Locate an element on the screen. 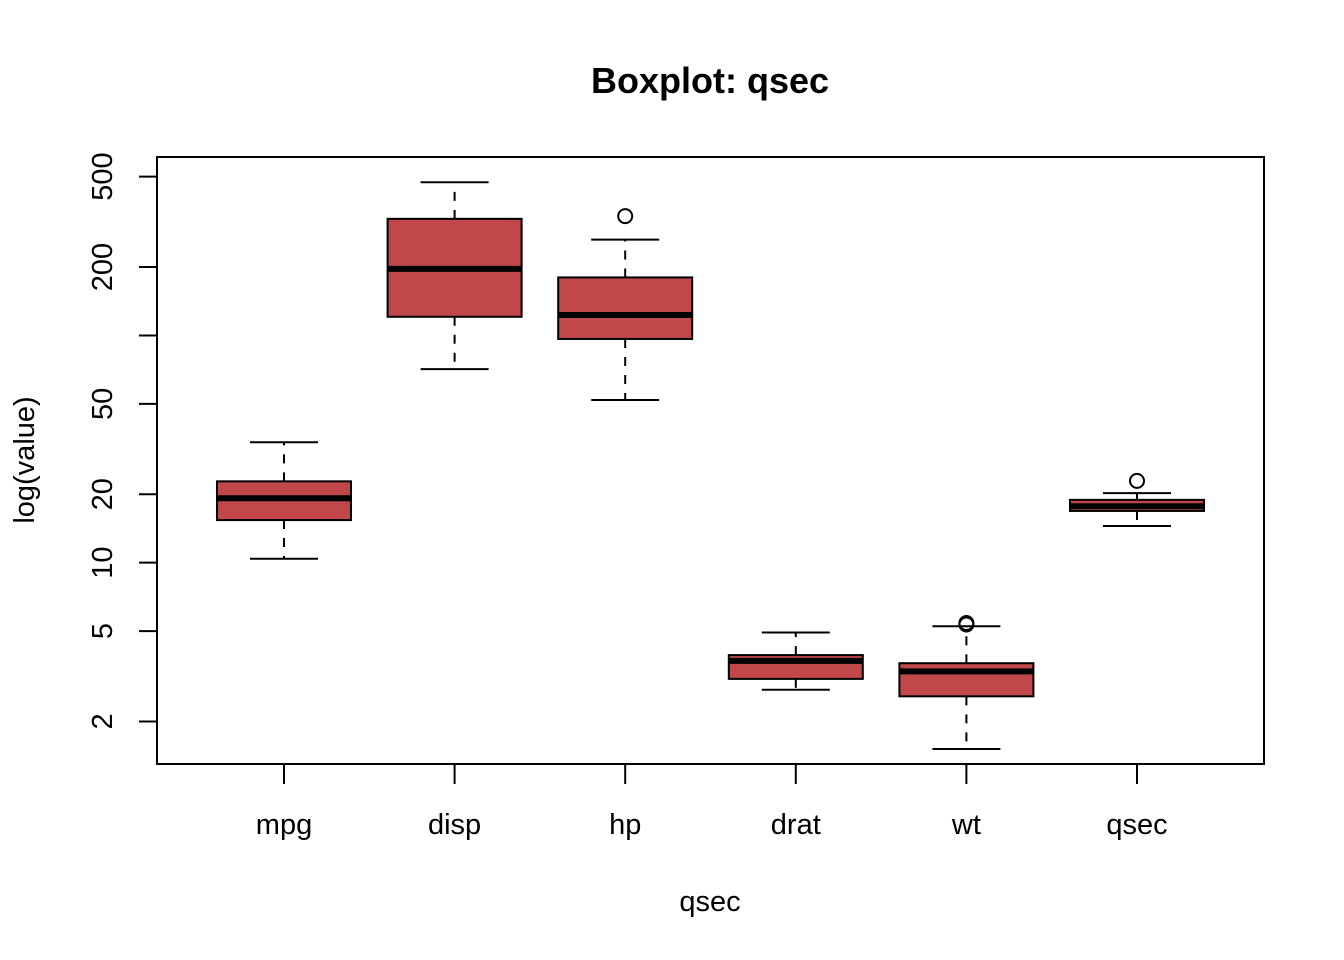 The image size is (1344, 960). x-tick-label: hp is located at coordinates (625, 825).